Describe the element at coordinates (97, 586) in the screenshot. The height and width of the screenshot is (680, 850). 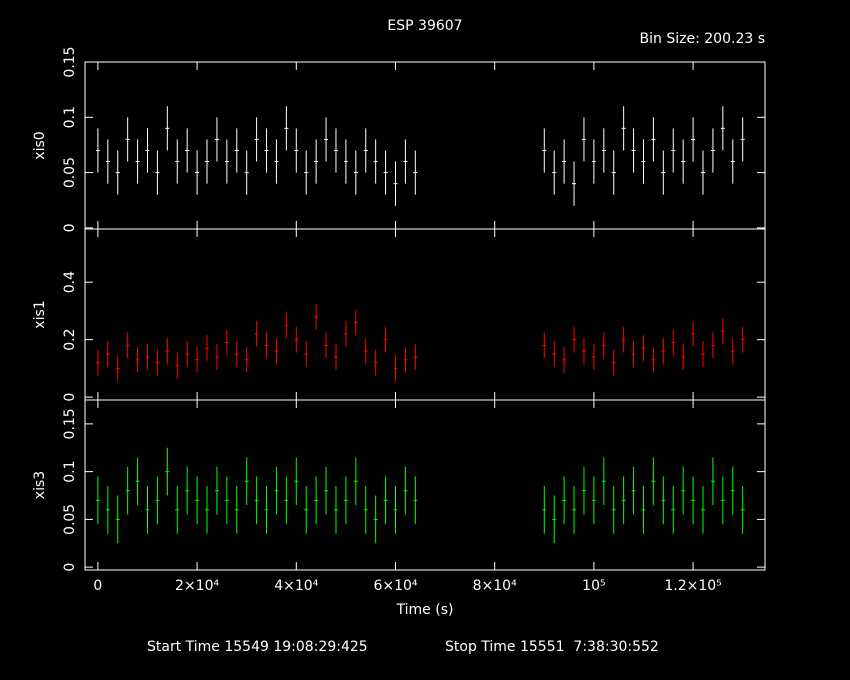
I see `x-tick-label: 0` at that location.